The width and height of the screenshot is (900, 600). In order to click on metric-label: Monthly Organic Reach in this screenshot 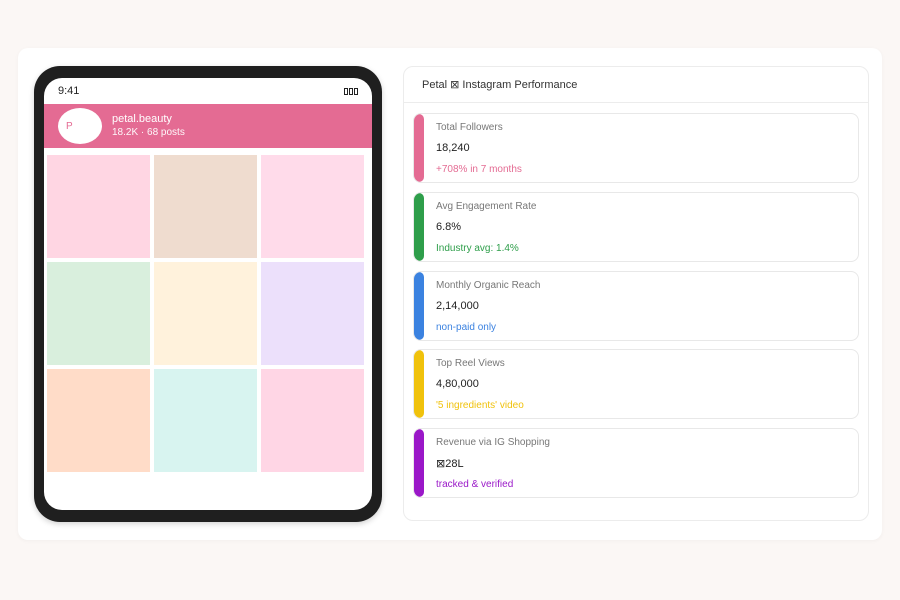, I will do `click(488, 285)`.